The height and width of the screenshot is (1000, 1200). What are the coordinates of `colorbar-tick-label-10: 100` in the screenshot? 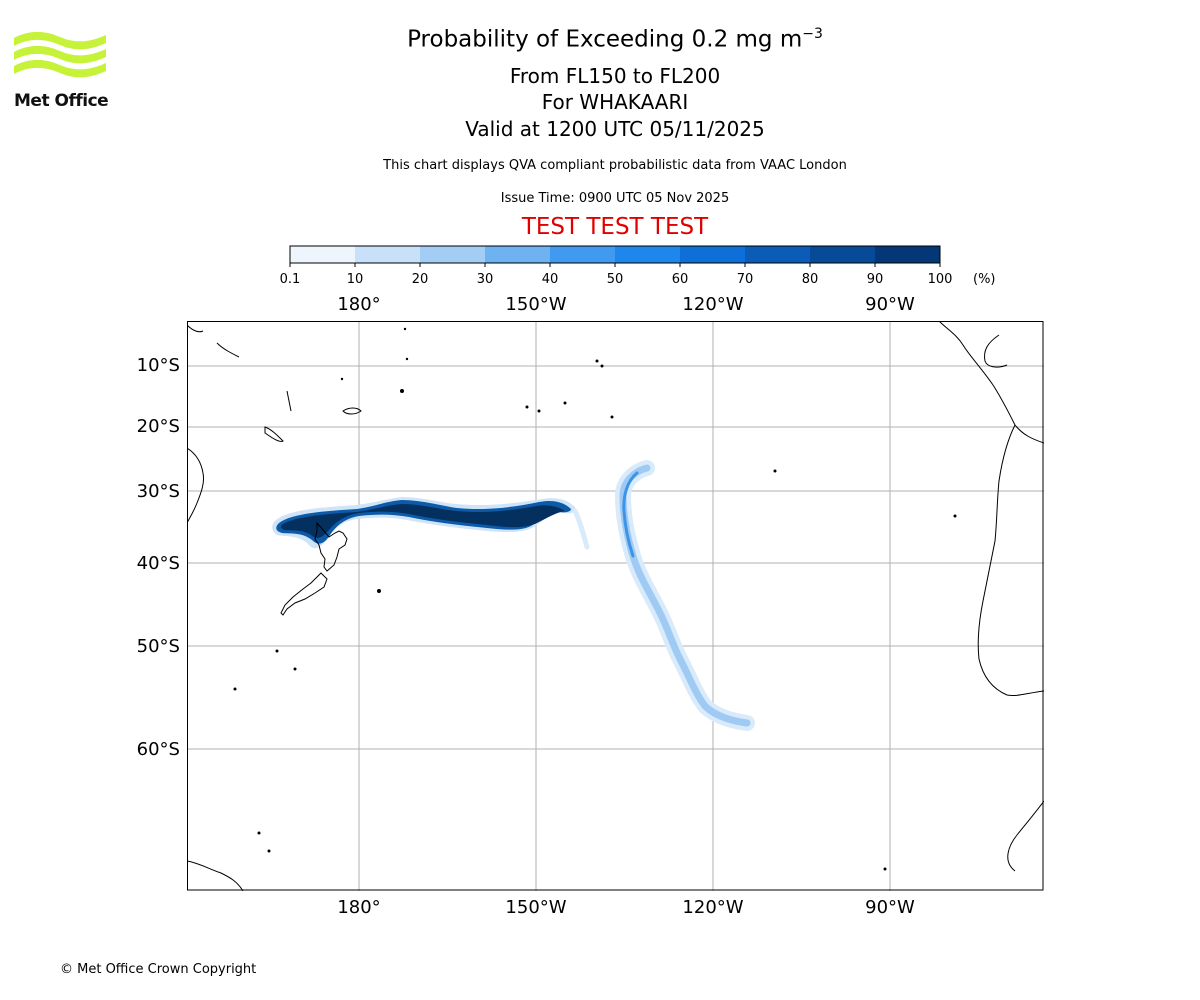 It's located at (940, 279).